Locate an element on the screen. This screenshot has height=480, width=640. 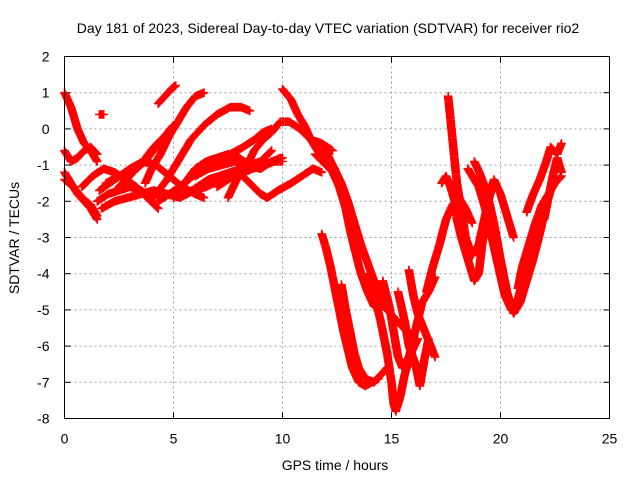
y-tick-label: 2 is located at coordinates (46, 57).